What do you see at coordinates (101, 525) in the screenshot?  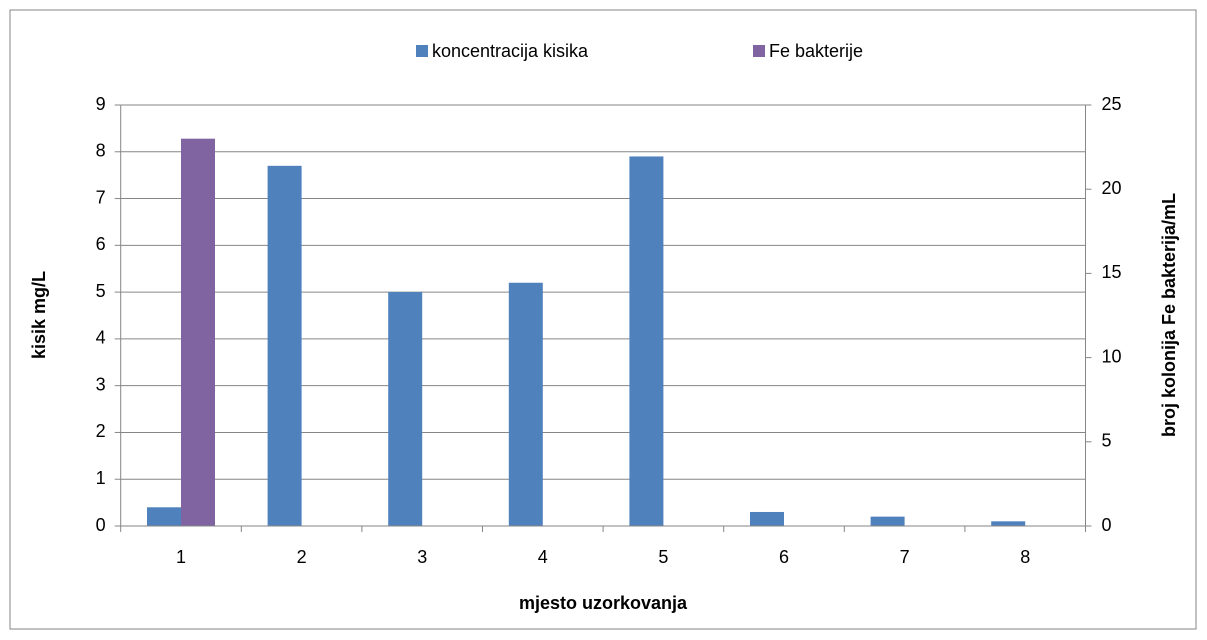 I see `y-tick-label: 0` at bounding box center [101, 525].